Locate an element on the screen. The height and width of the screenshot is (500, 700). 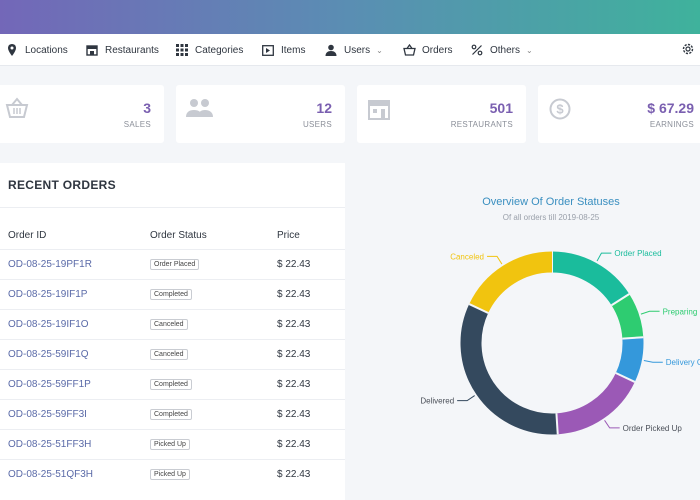
donut-slice-delivered is located at coordinates (509, 369).